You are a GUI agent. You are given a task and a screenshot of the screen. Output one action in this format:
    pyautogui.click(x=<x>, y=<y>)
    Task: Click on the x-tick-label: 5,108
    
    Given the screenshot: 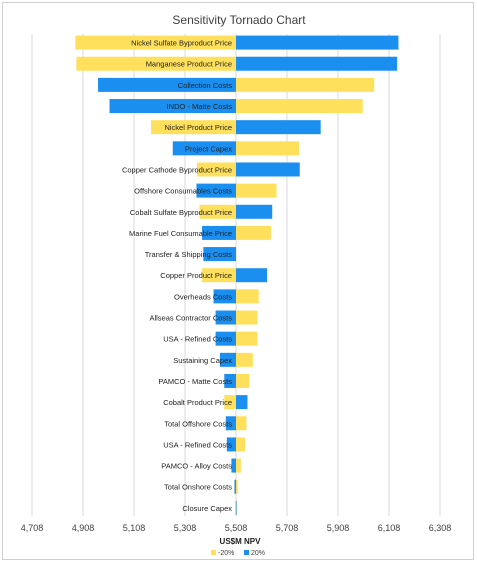 What is the action you would take?
    pyautogui.click(x=134, y=528)
    